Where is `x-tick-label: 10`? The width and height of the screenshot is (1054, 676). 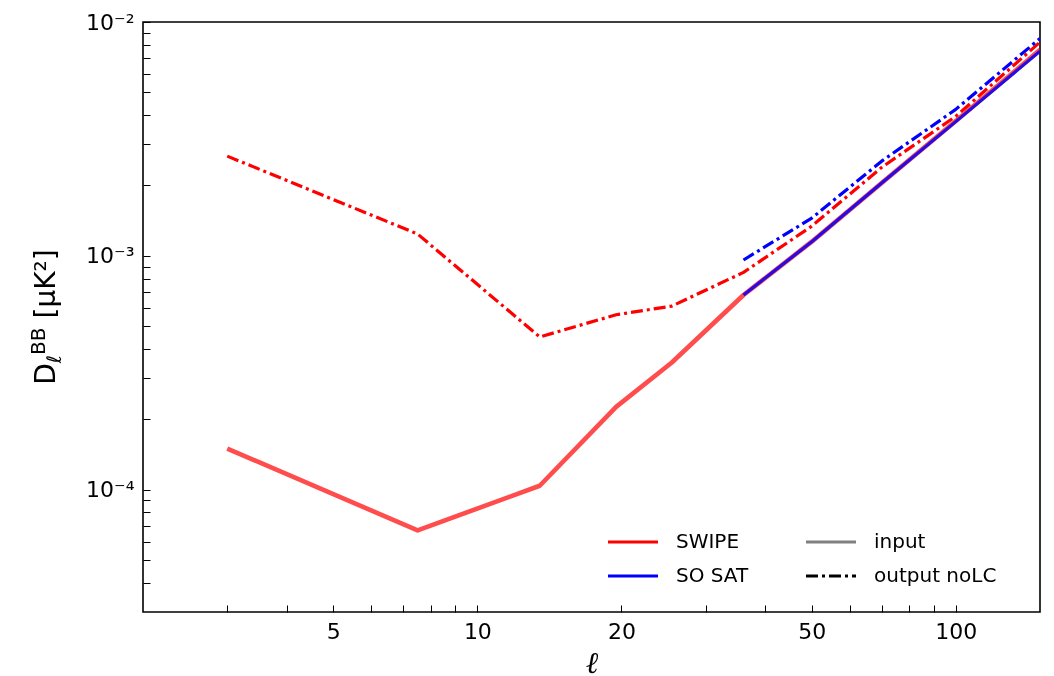
x-tick-label: 10 is located at coordinates (477, 631).